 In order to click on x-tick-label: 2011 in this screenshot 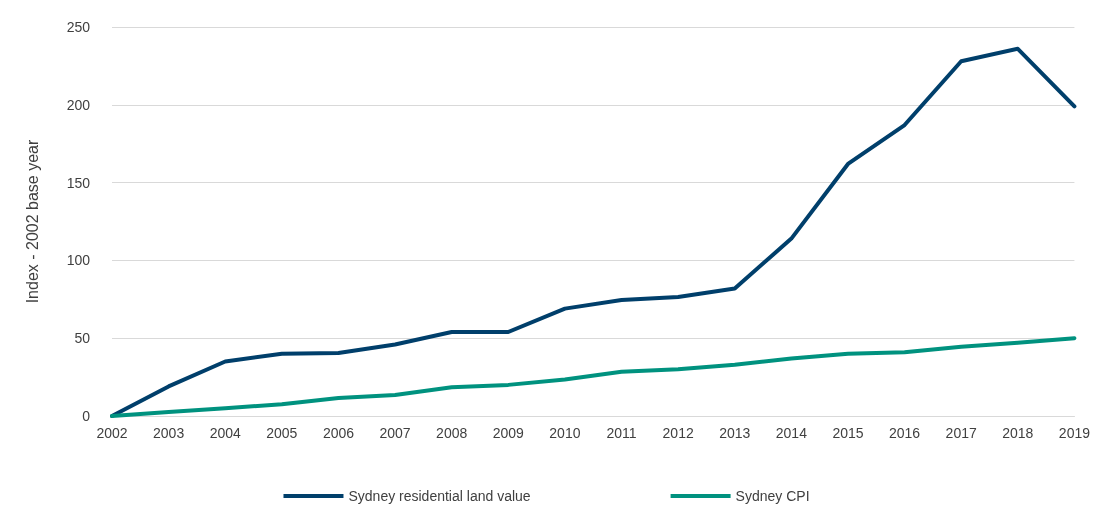, I will do `click(621, 433)`.